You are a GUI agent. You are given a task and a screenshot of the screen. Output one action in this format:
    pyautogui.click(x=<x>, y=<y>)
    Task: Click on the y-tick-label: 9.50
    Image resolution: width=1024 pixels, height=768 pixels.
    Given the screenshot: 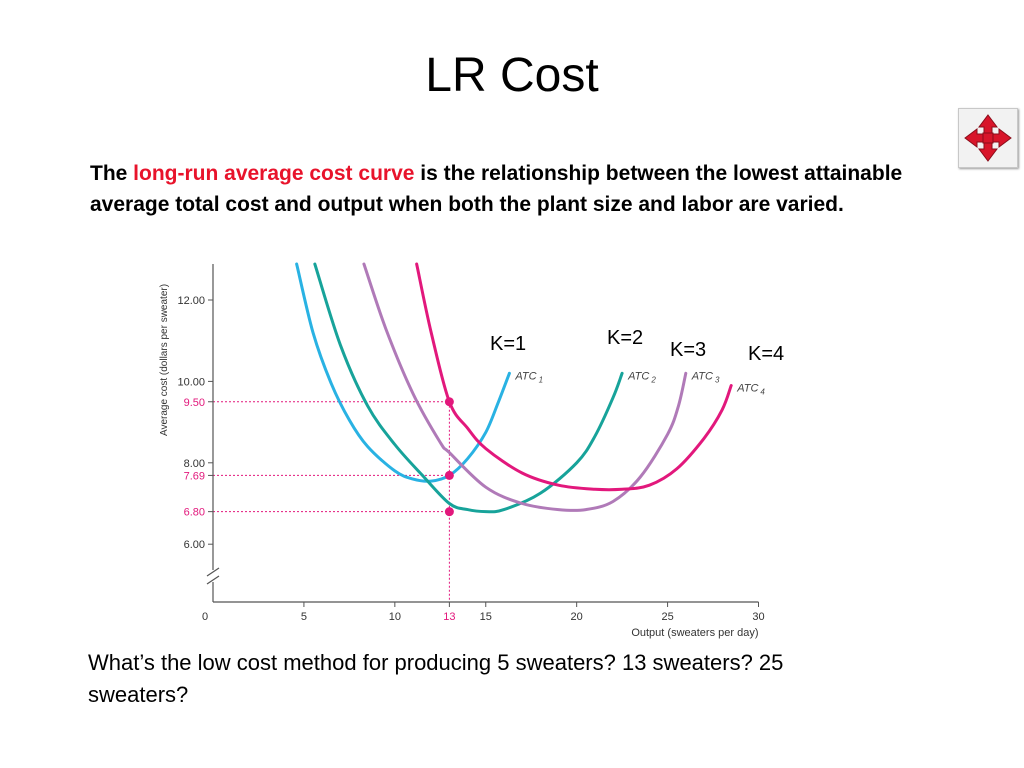 What is the action you would take?
    pyautogui.click(x=194, y=403)
    